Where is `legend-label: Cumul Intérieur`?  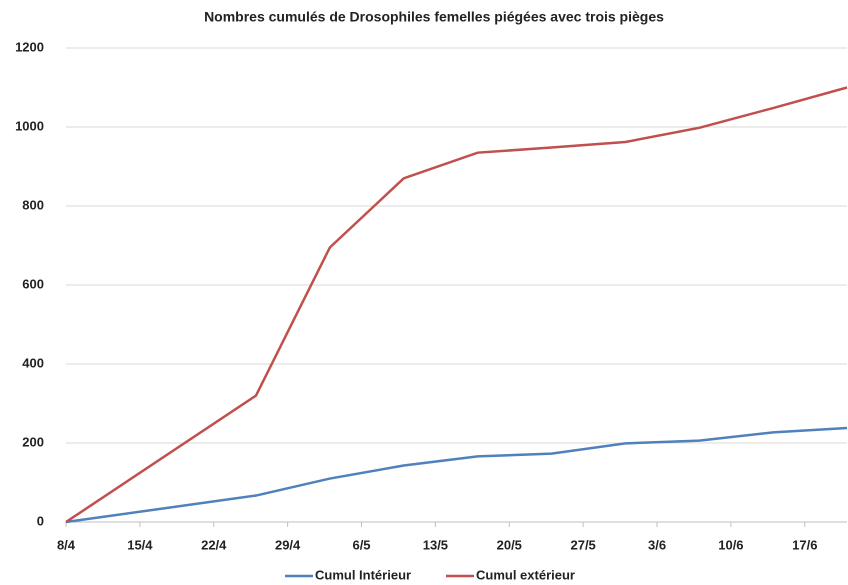 legend-label: Cumul Intérieur is located at coordinates (363, 574).